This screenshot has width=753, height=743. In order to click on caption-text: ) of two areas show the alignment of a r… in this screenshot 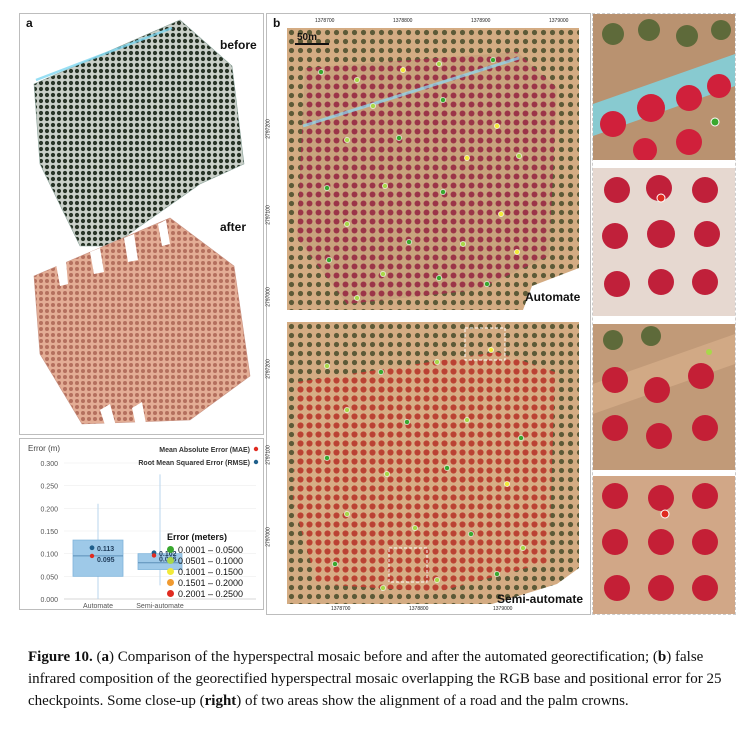, I will do `click(432, 701)`.